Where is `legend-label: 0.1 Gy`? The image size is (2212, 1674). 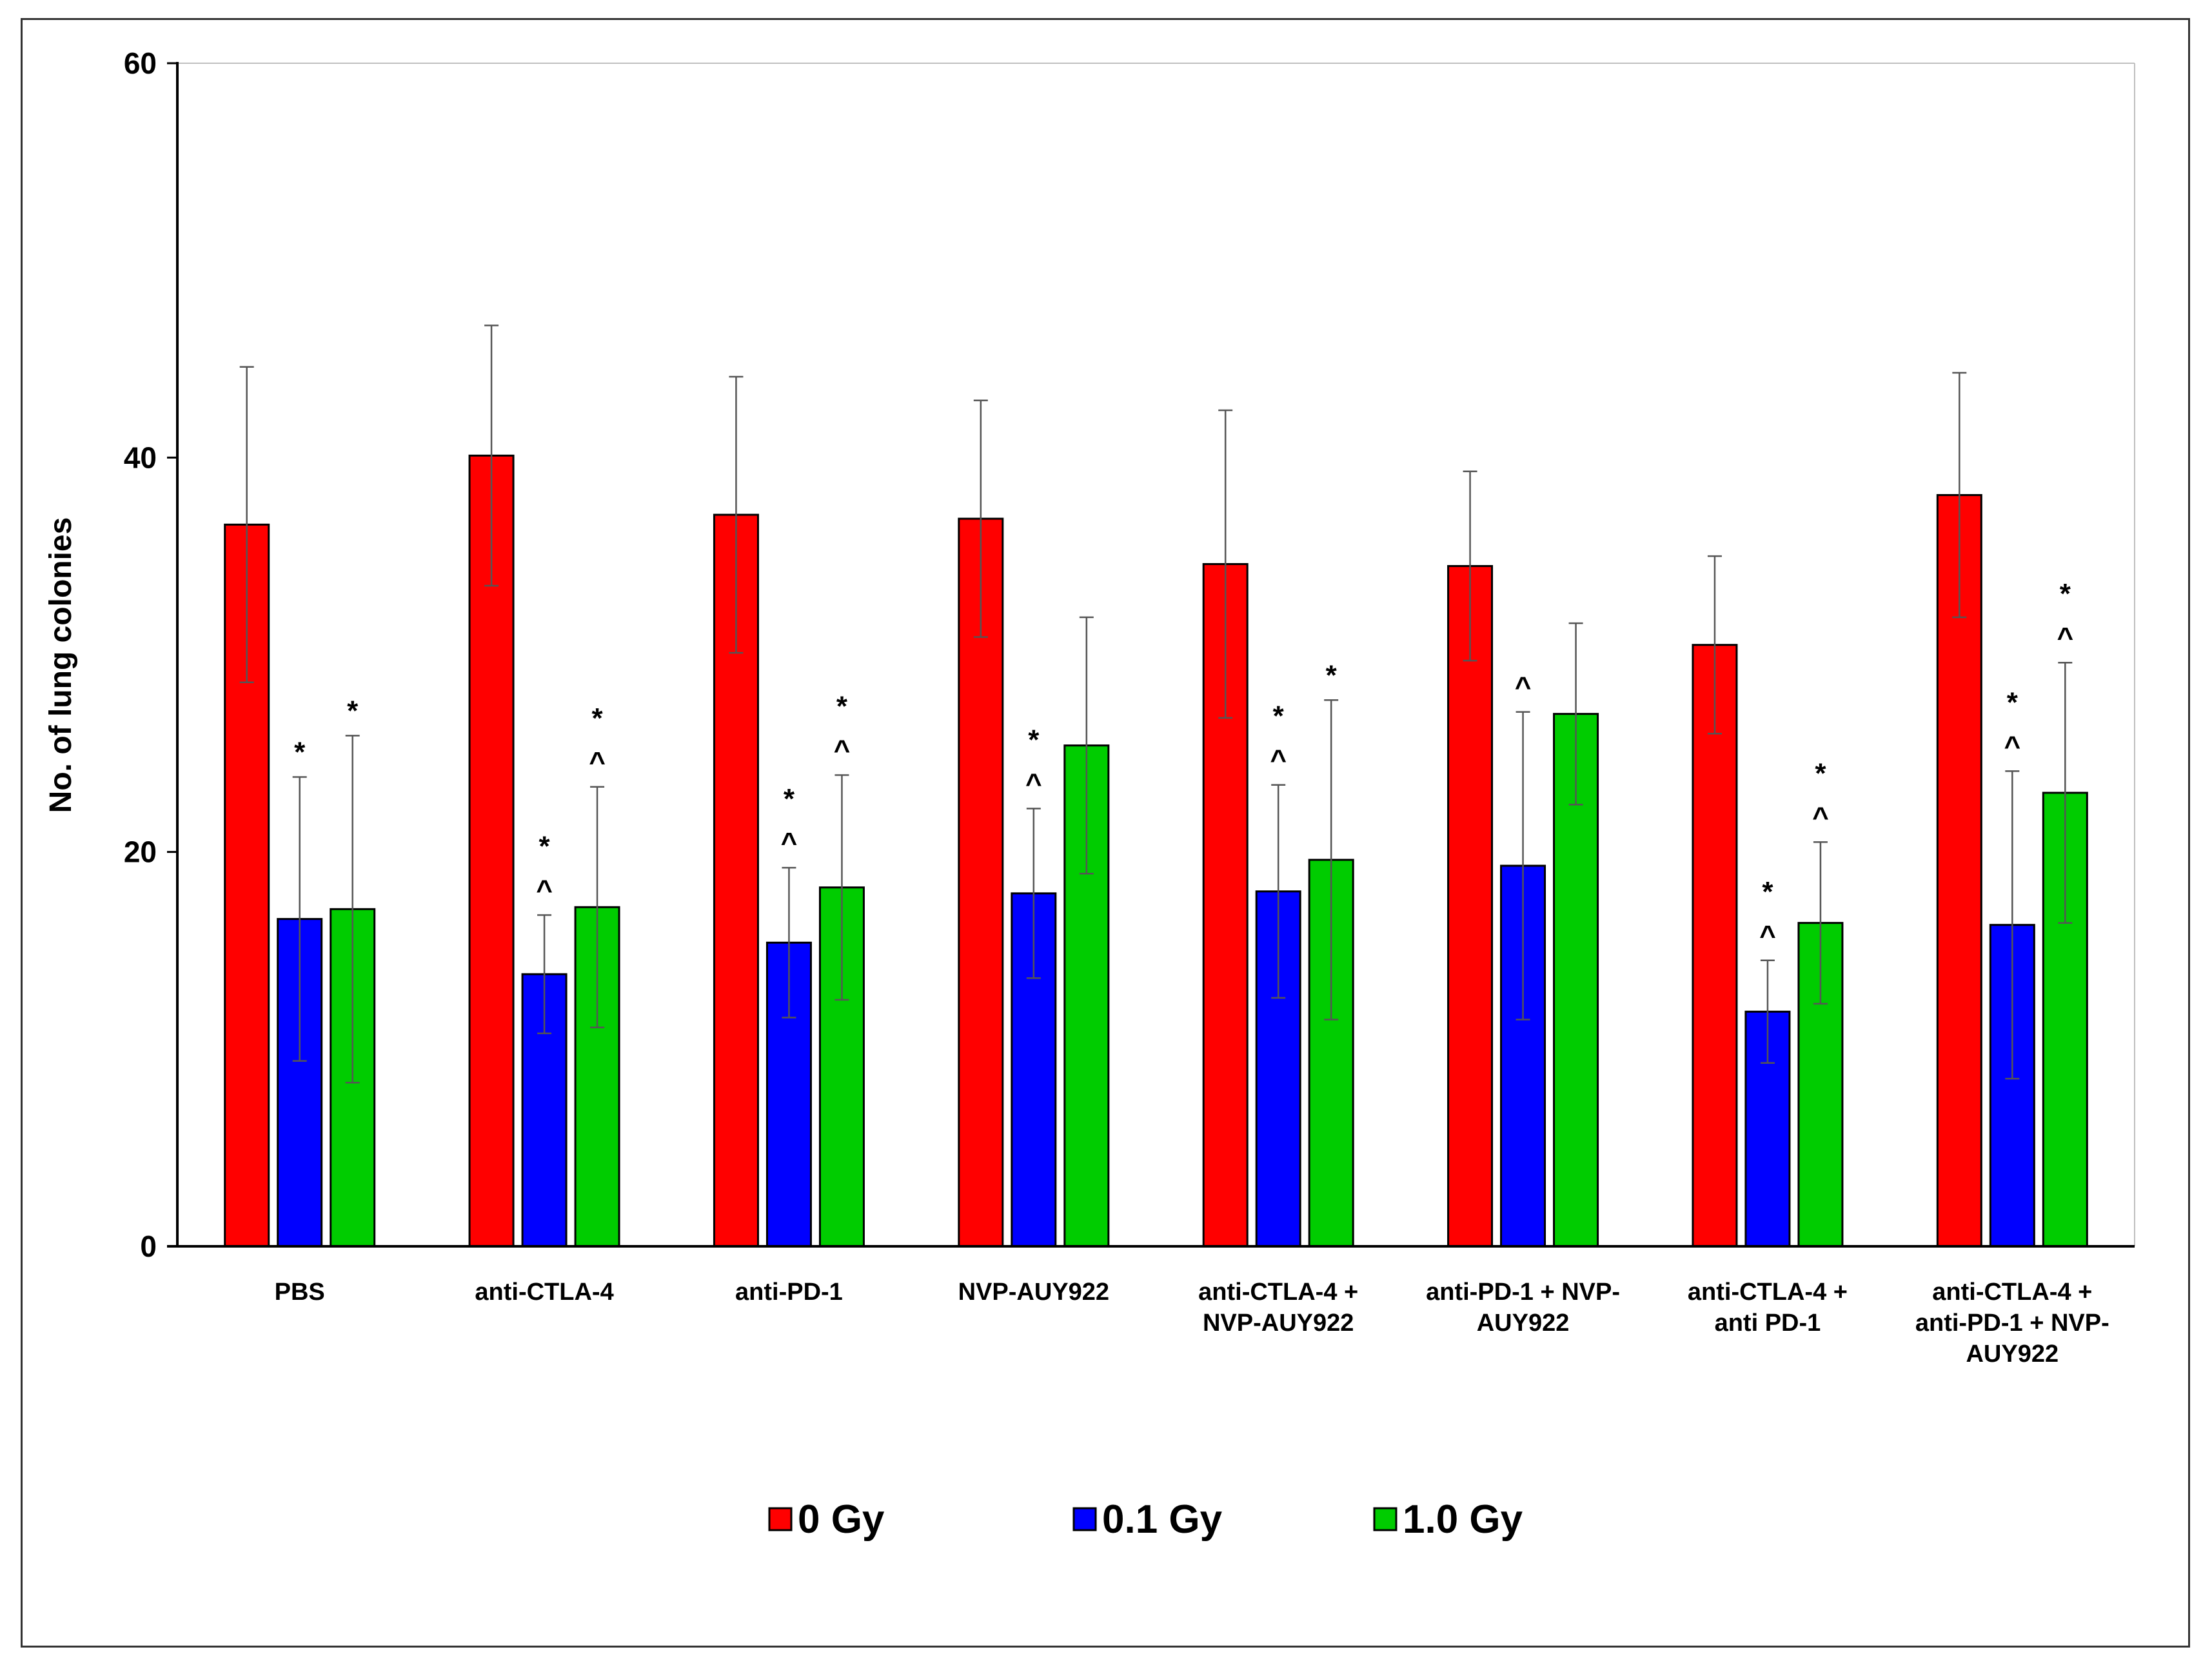 legend-label: 0.1 Gy is located at coordinates (1162, 1520).